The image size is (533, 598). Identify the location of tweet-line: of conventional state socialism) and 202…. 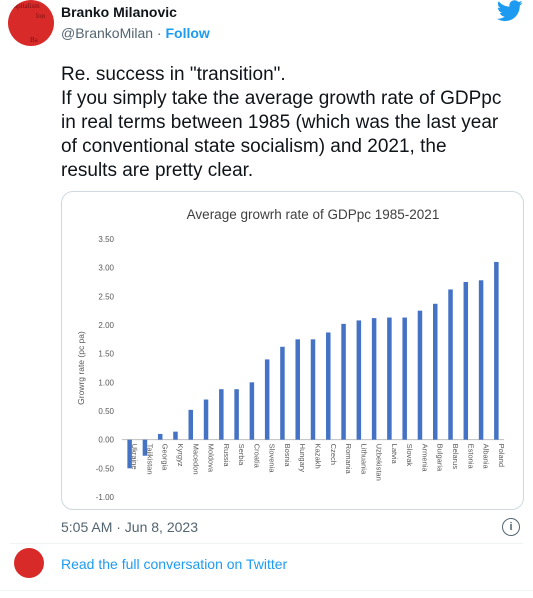
(254, 146).